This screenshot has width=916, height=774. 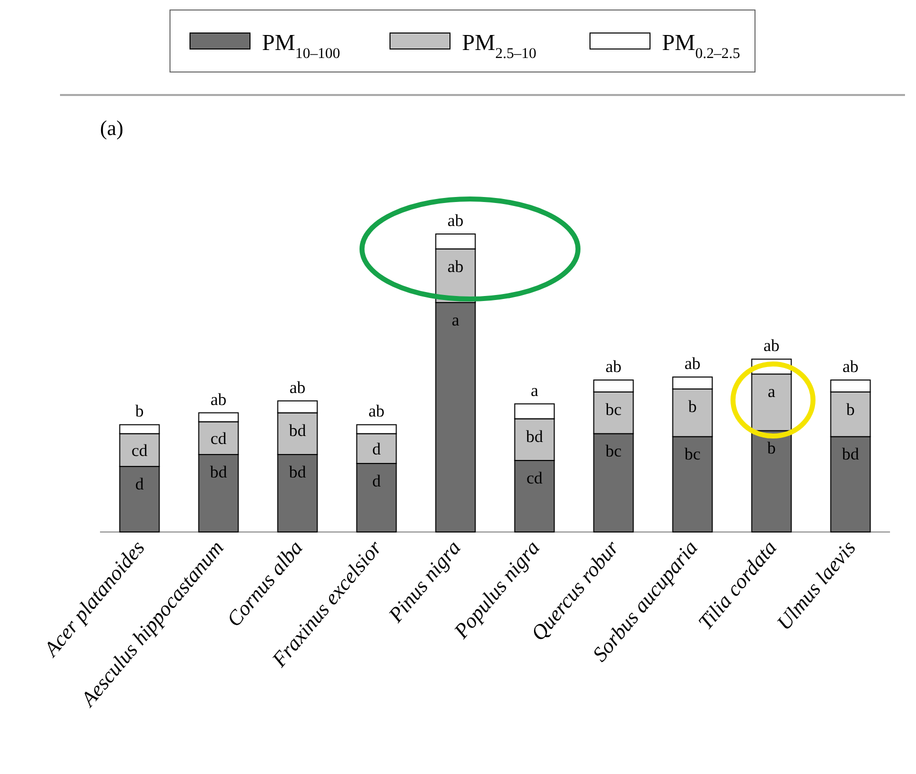 I want to click on legend-label: PM$_{0.2–2.5}$, so click(x=701, y=46).